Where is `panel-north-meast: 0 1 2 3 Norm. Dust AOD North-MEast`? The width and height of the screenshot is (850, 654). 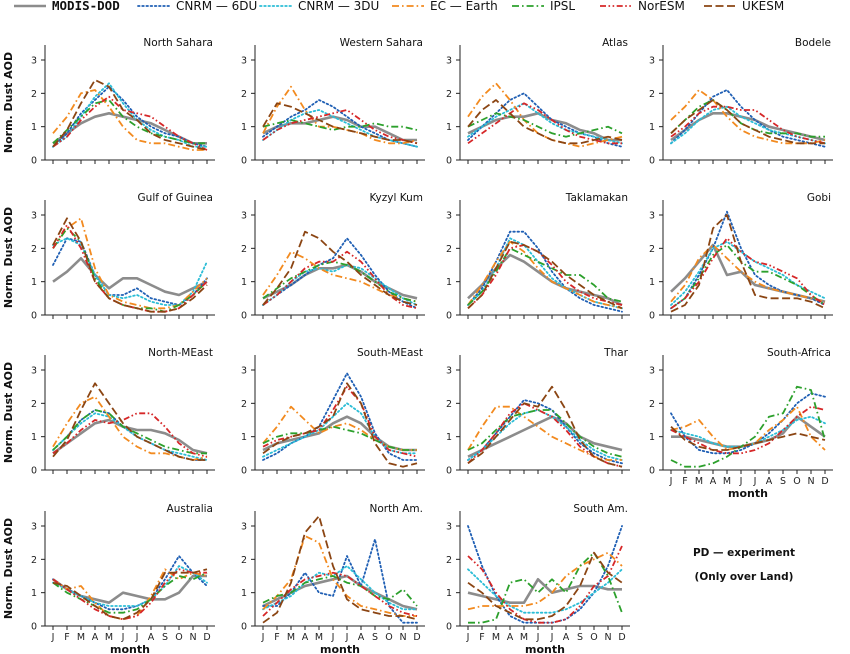 panel-north-meast: 0 1 2 3 Norm. Dust AOD North-MEast is located at coordinates (108, 412).